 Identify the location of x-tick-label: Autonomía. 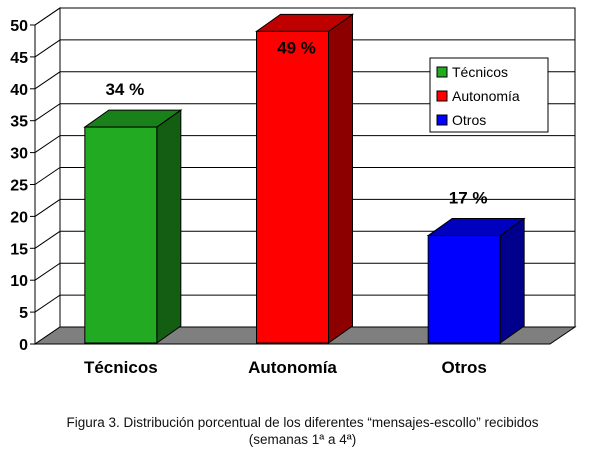
(292, 367).